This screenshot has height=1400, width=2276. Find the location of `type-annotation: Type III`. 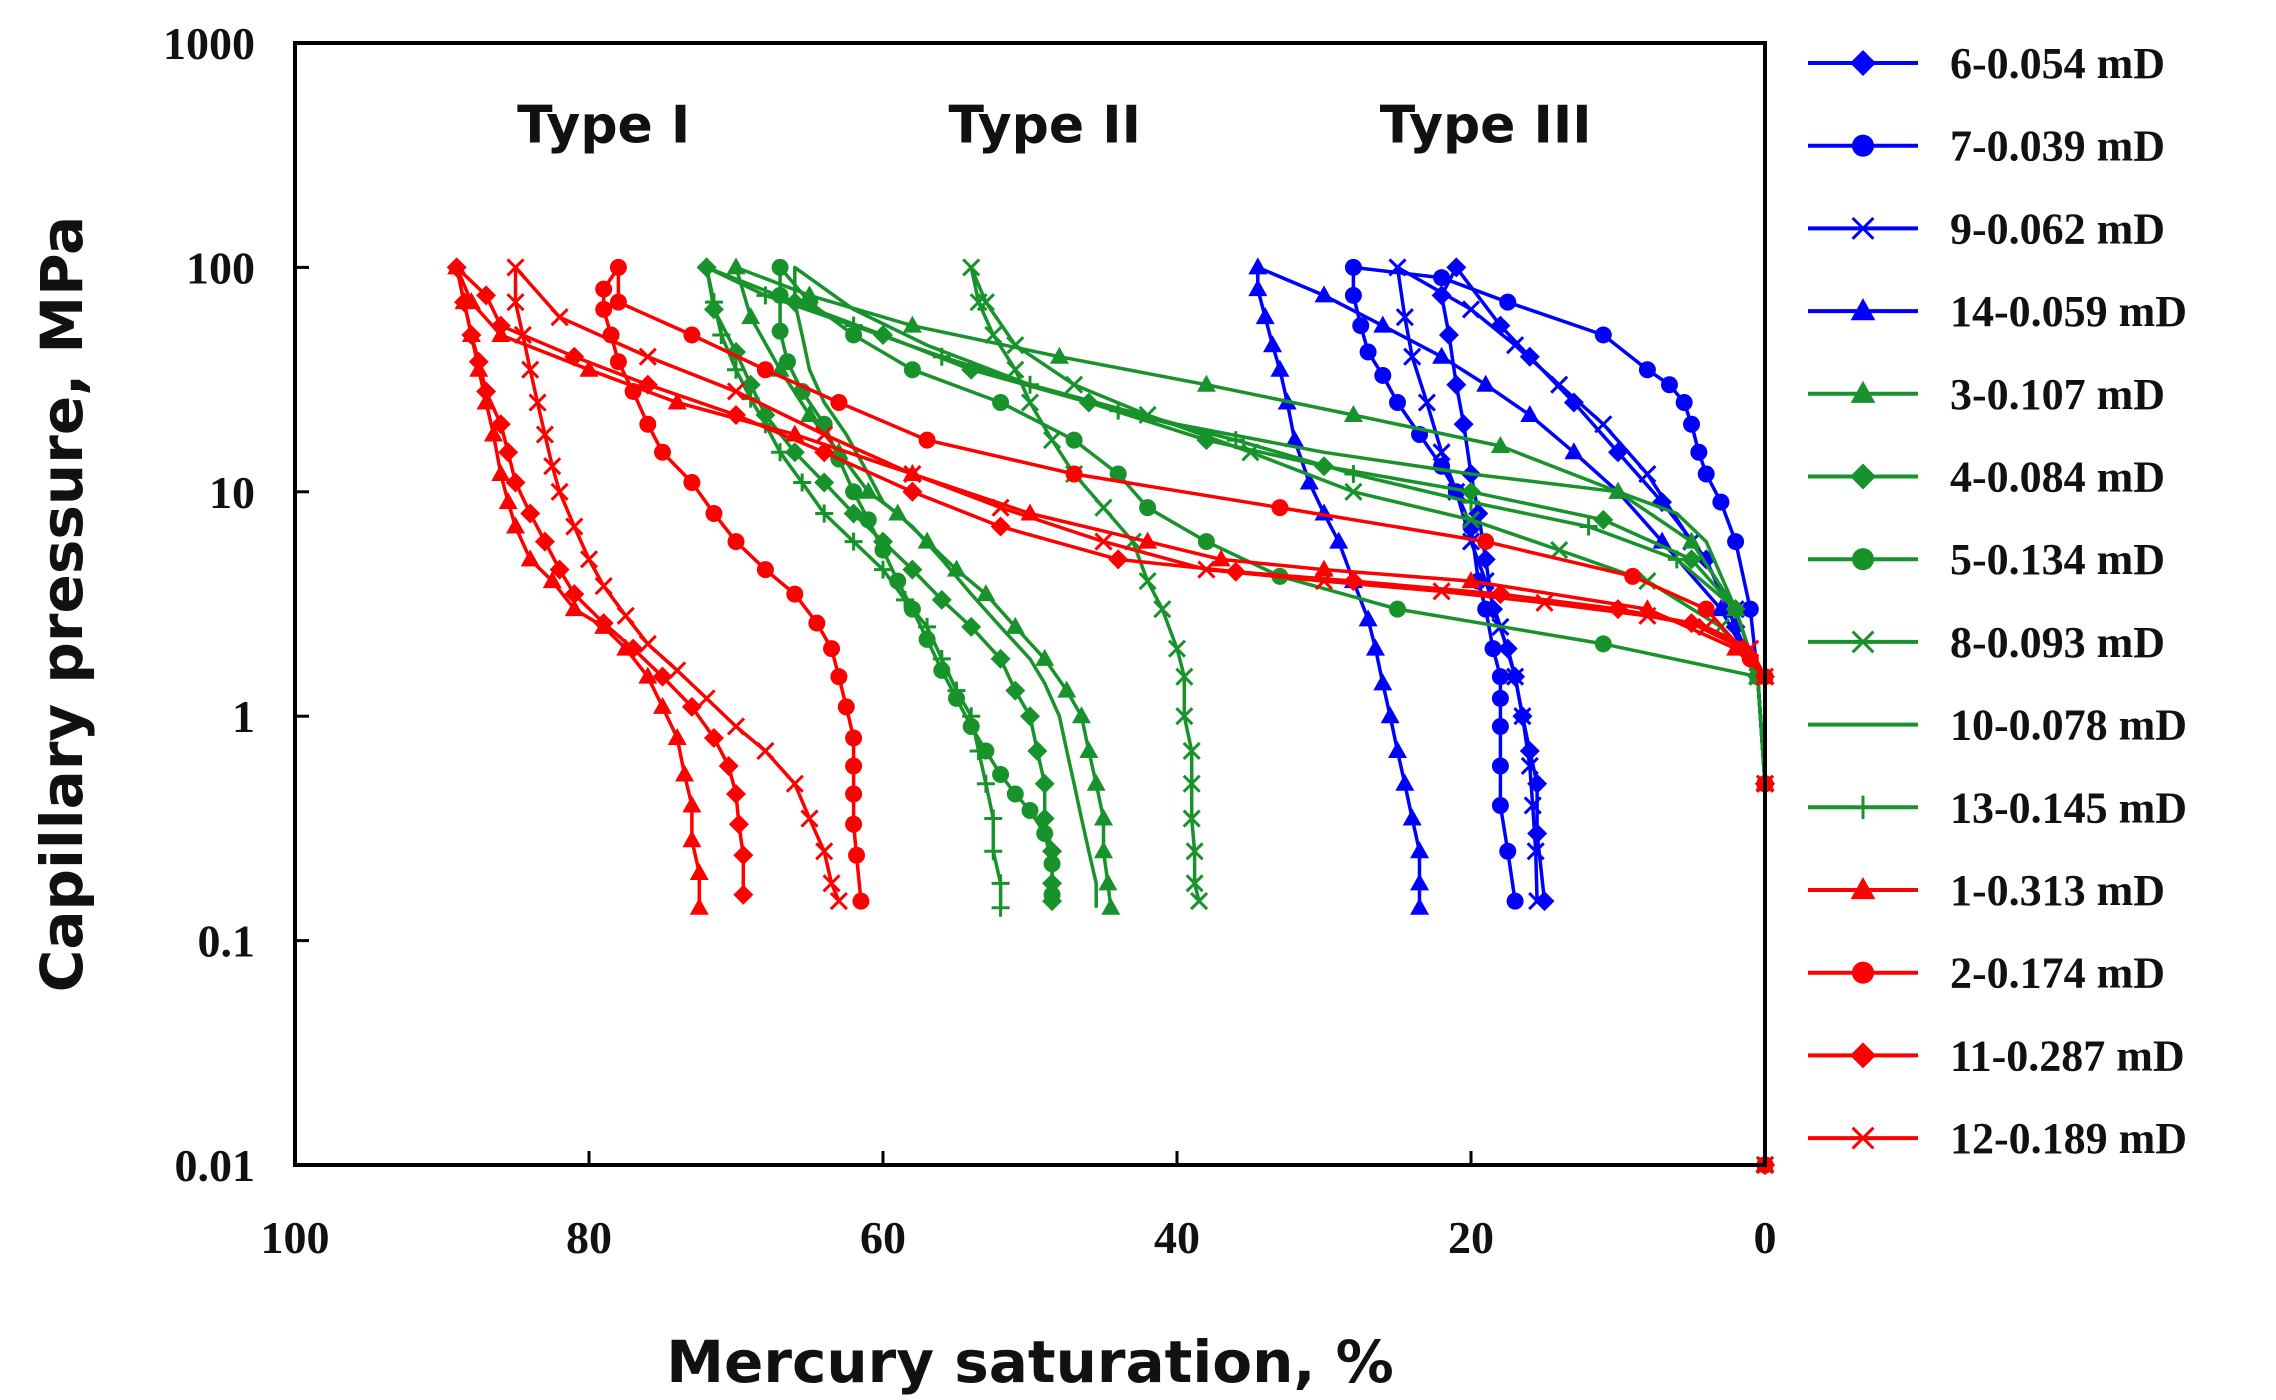

type-annotation: Type III is located at coordinates (1486, 125).